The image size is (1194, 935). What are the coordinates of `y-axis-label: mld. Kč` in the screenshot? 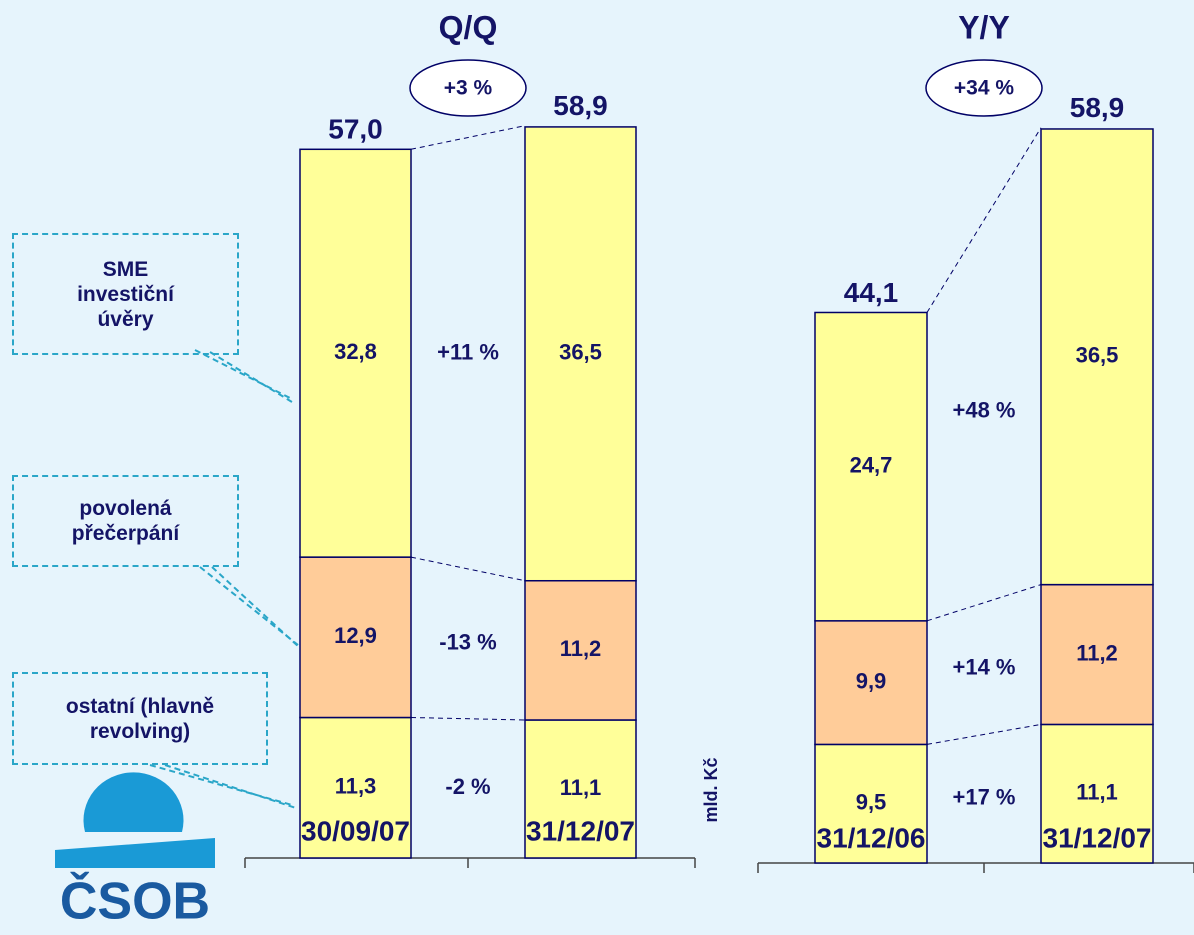 It's located at (711, 789).